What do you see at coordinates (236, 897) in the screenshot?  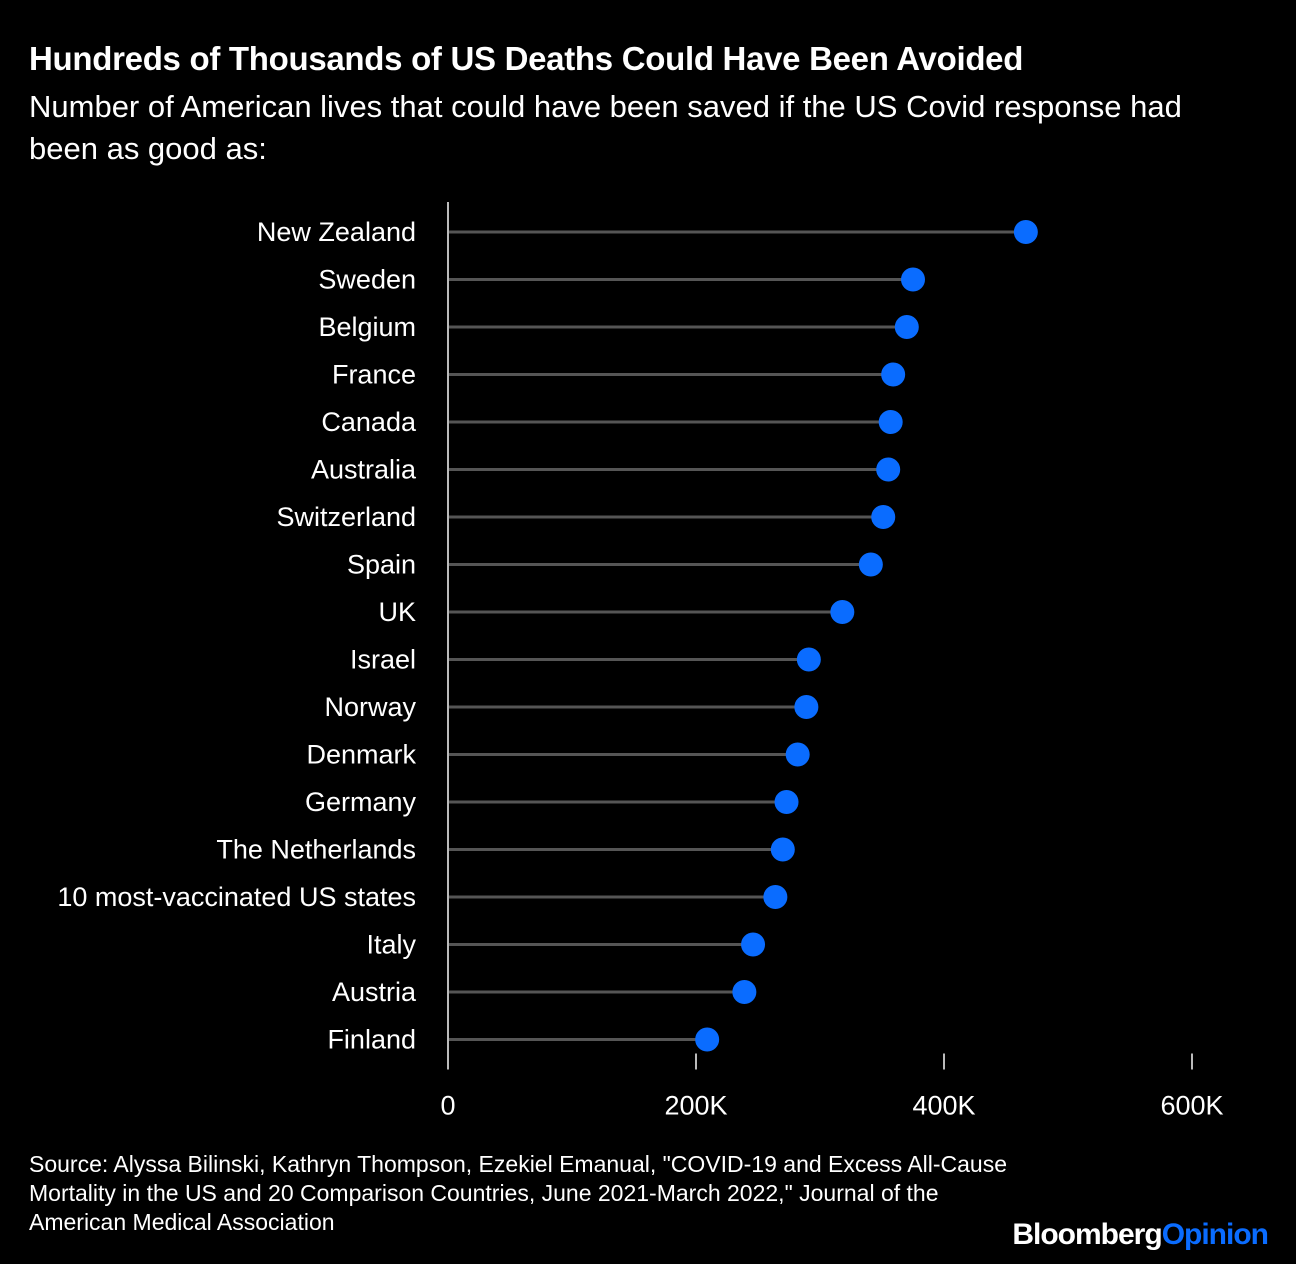 I see `category-label: 10 most-vaccinated US states` at bounding box center [236, 897].